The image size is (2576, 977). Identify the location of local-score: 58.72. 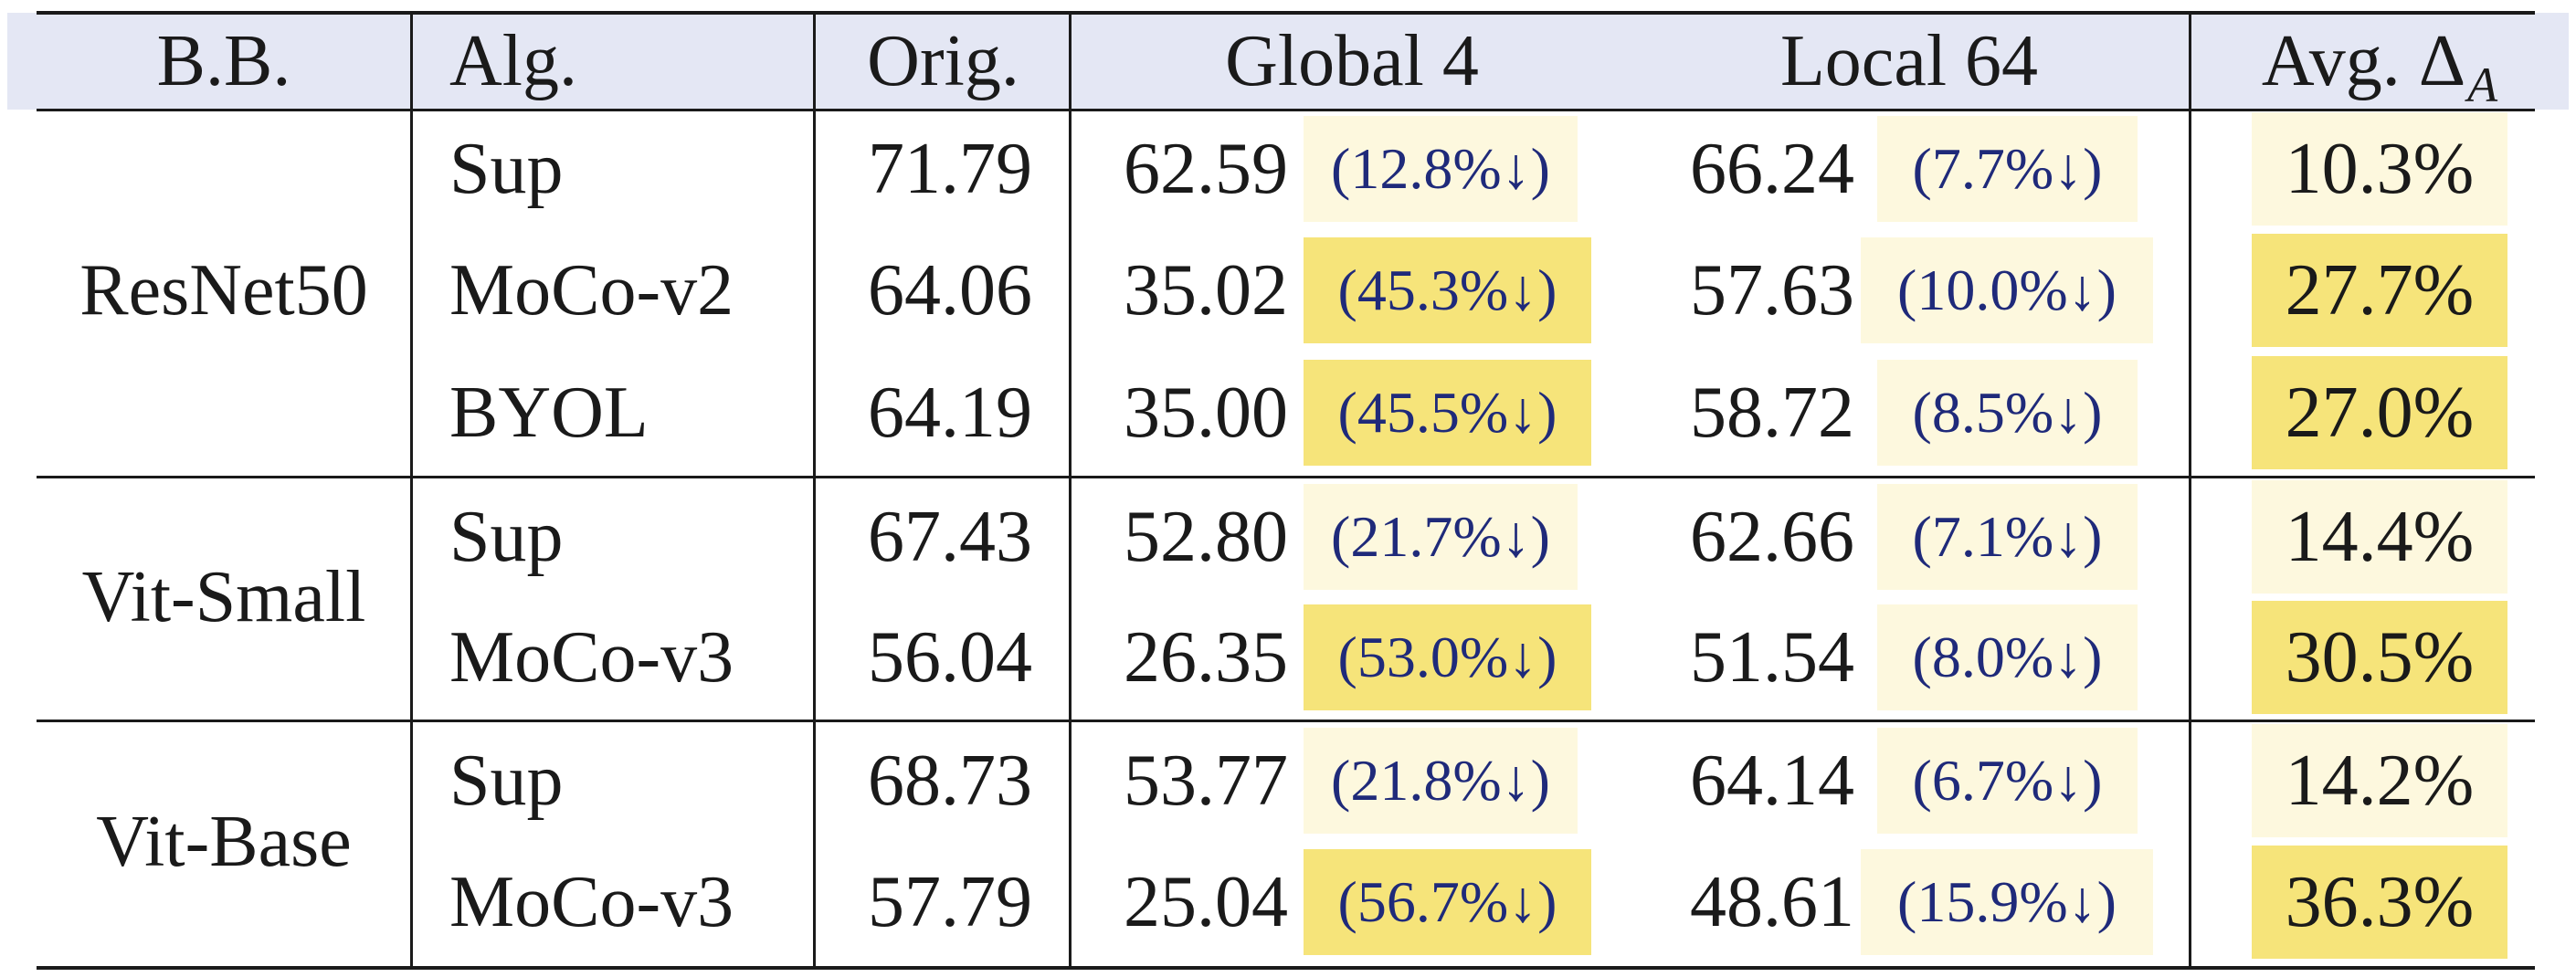
(1772, 413).